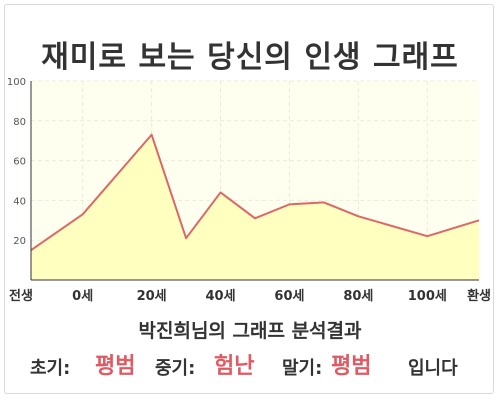  What do you see at coordinates (433, 368) in the screenshot?
I see `result-suffix: 입니다` at bounding box center [433, 368].